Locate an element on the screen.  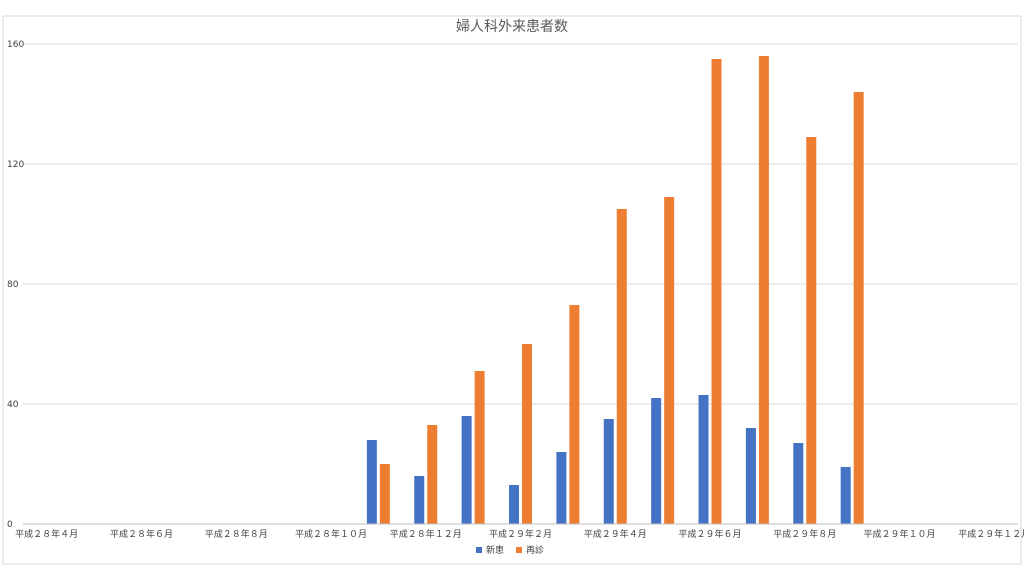
x-tick-label: 平成２８年８月 is located at coordinates (236, 534).